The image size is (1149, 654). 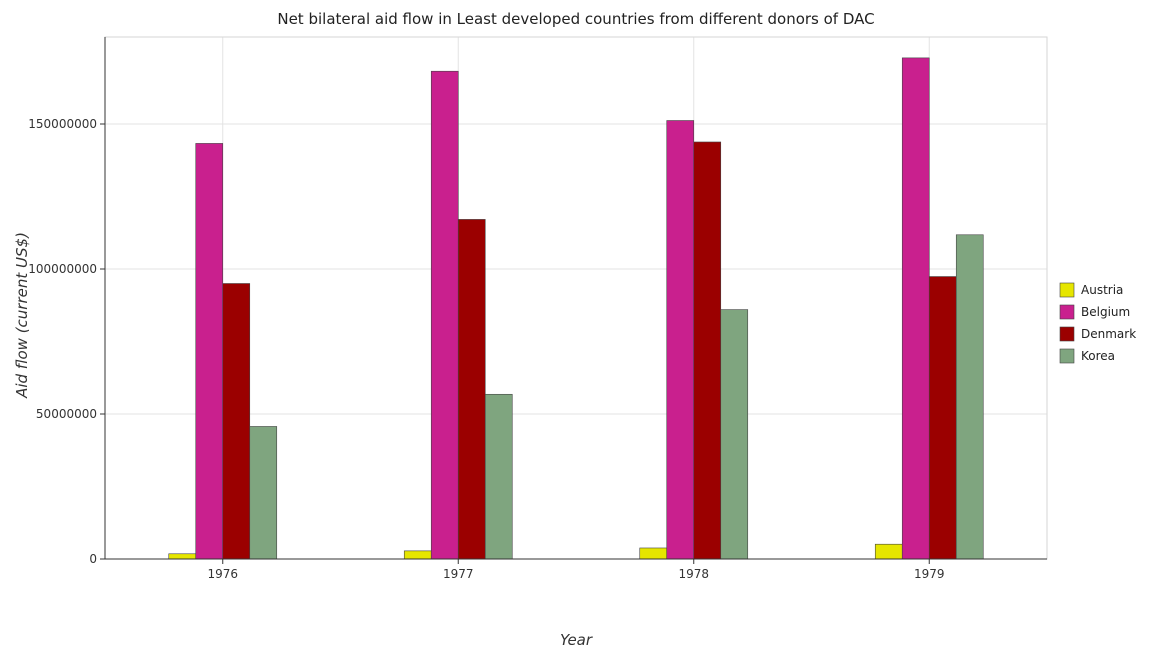 I want to click on x-tick-label: 1978, so click(x=693, y=574).